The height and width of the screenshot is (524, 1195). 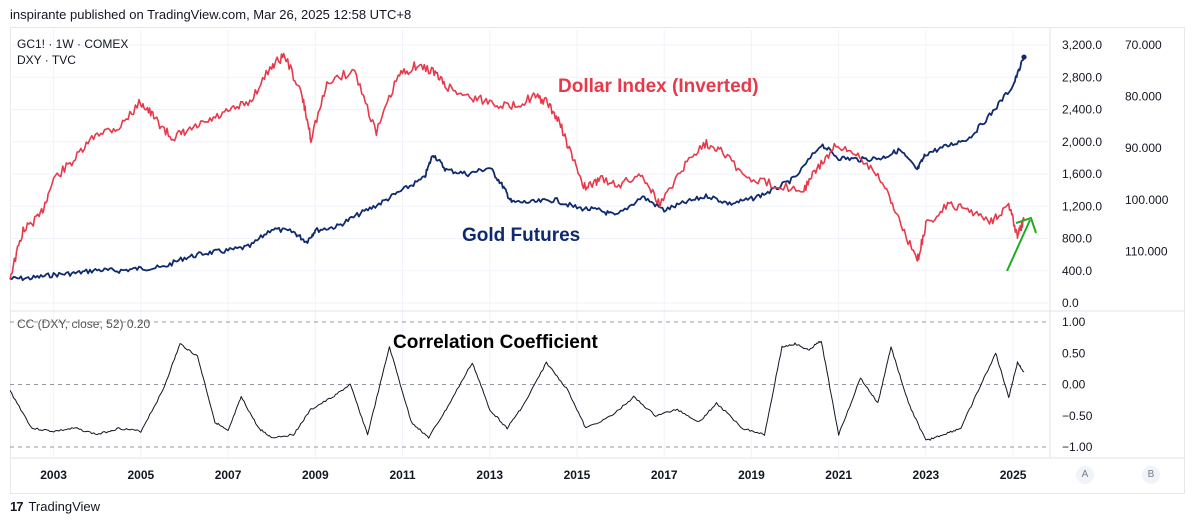 I want to click on dxy-axis-tick-label: 80.000, so click(x=1143, y=97).